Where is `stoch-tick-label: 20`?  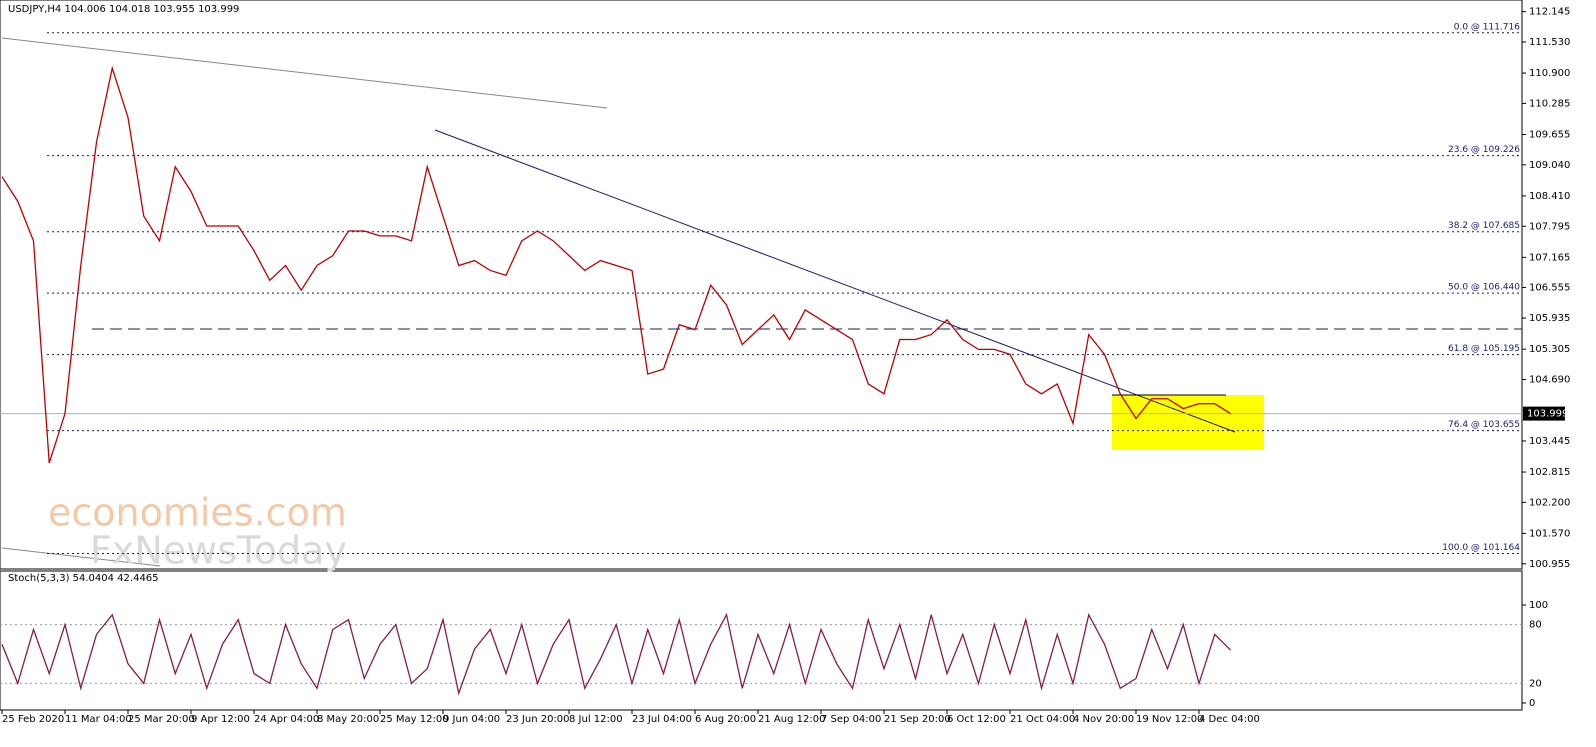
stoch-tick-label: 20 is located at coordinates (1535, 683).